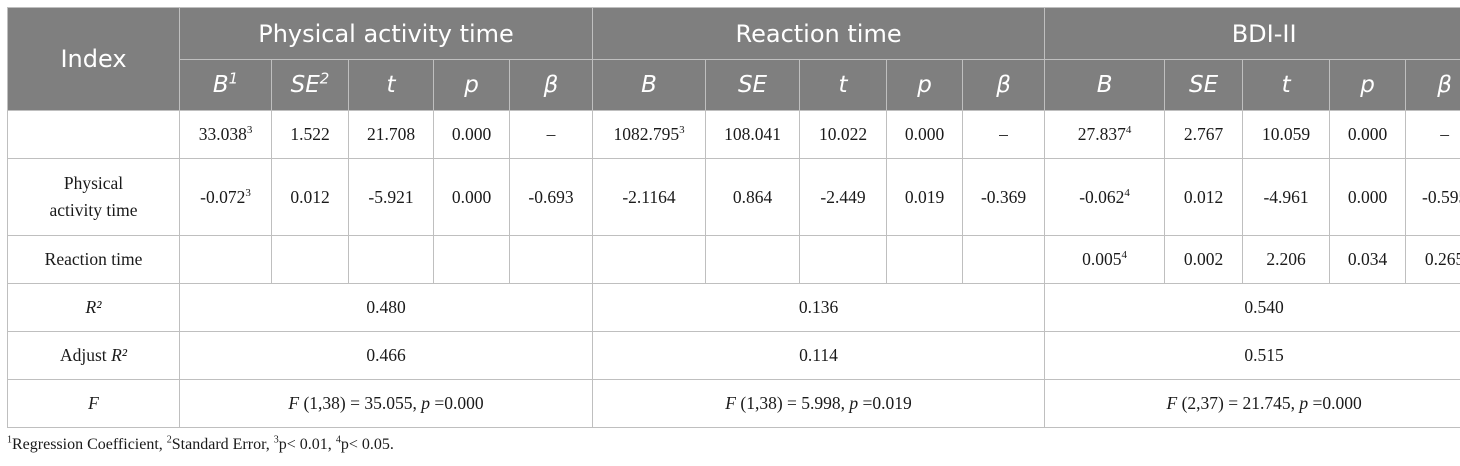  Describe the element at coordinates (1102, 259) in the screenshot. I see `cell-text: 0.005` at that location.